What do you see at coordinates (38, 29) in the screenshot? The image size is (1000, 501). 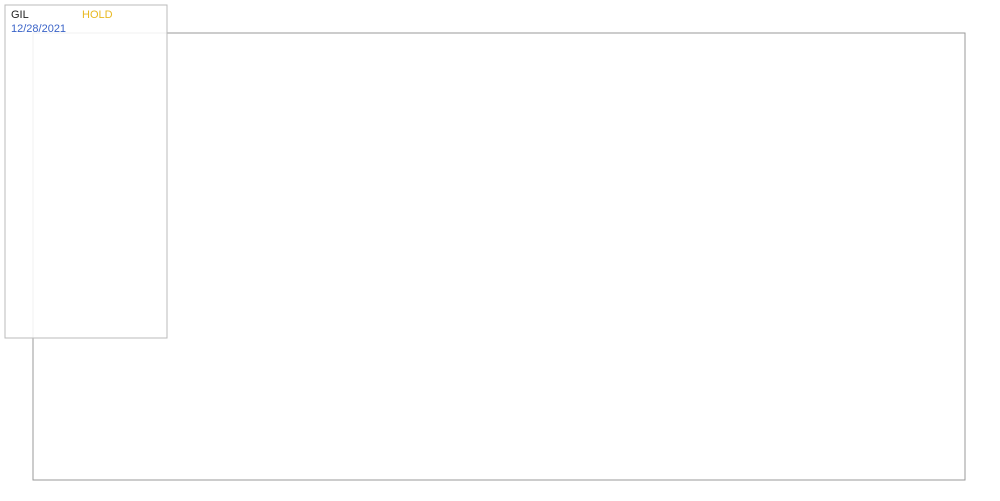 I see `date: 12/28/2021` at bounding box center [38, 29].